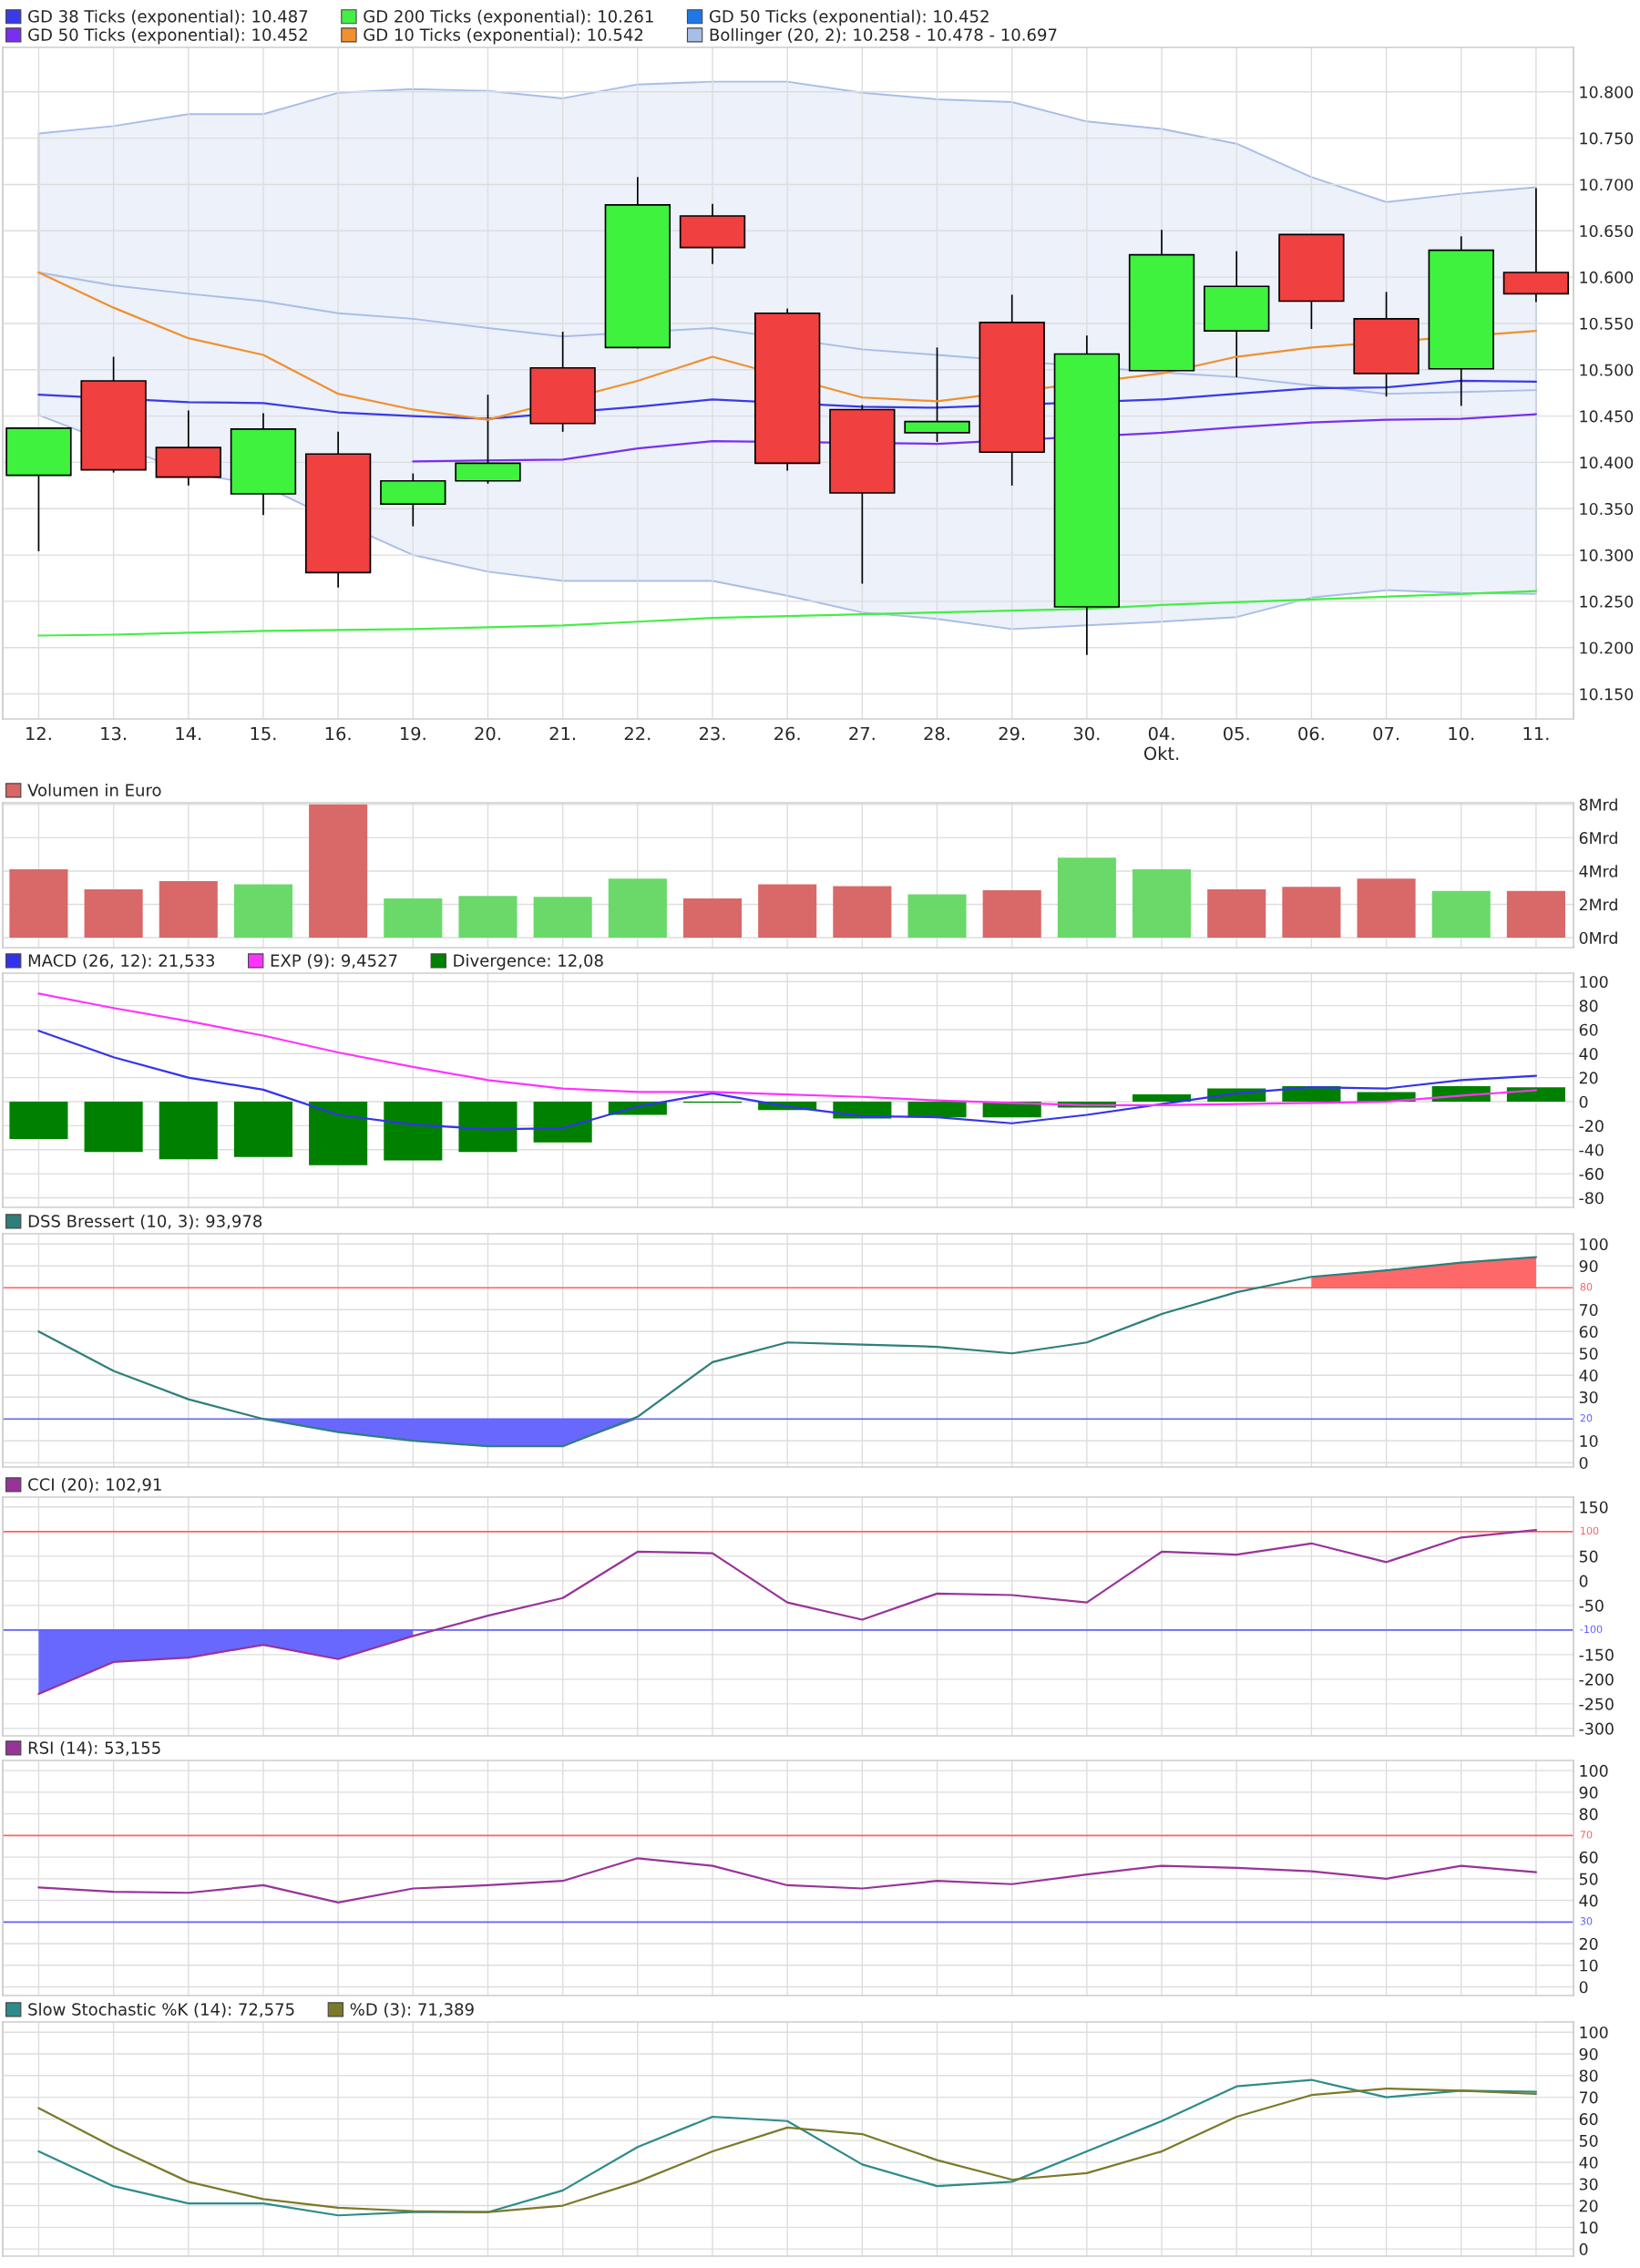 The width and height of the screenshot is (1640, 2268). I want to click on y-tick-label: -20, so click(1592, 1126).